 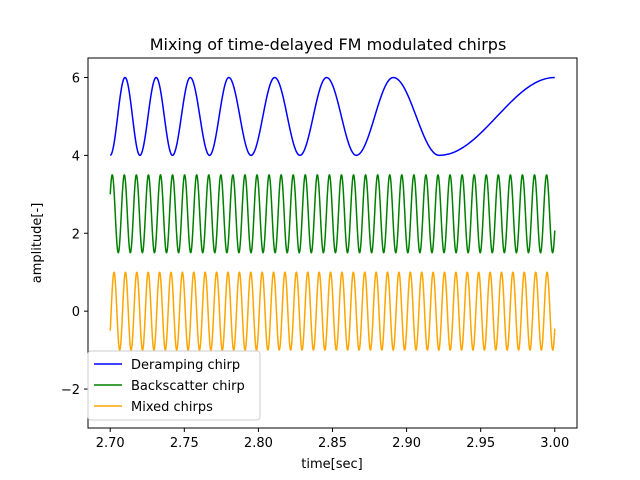 What do you see at coordinates (172, 407) in the screenshot?
I see `legend-label: Mixed chirps` at bounding box center [172, 407].